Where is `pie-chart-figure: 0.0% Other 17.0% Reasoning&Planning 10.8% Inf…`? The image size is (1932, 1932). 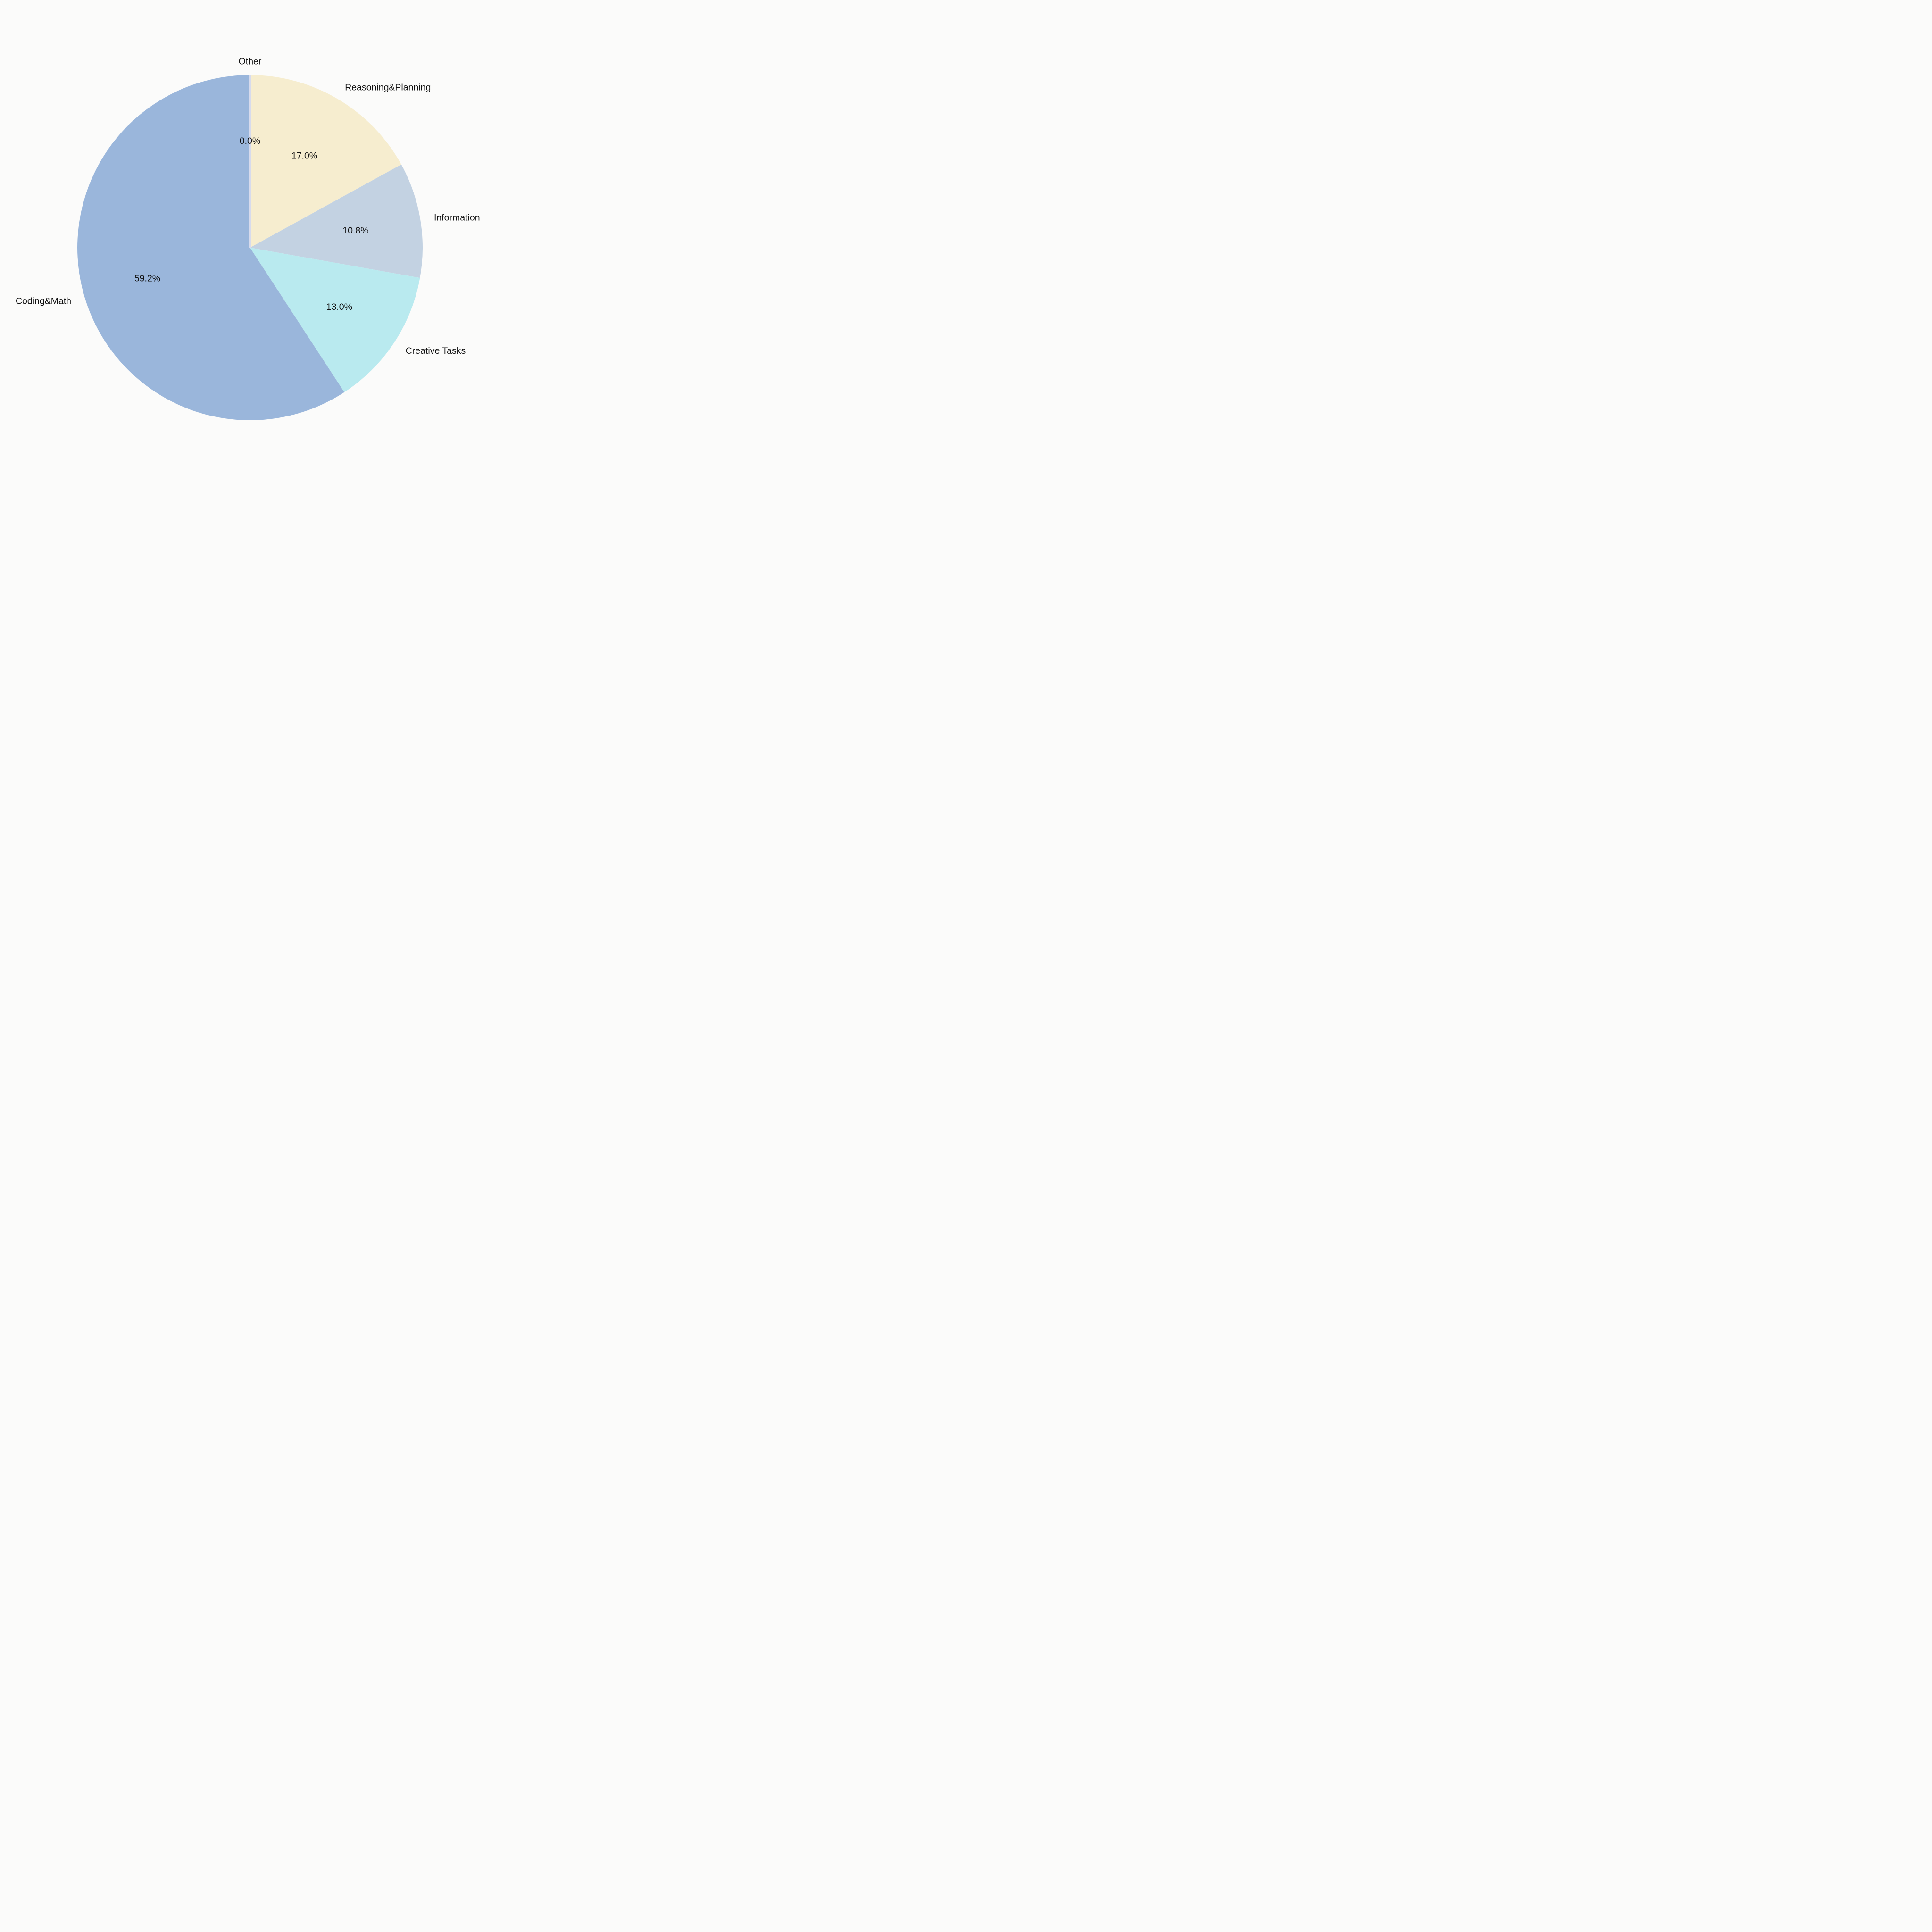 pie-chart-figure: 0.0% Other 17.0% Reasoning&Planning 10.8% Inf… is located at coordinates (241, 241).